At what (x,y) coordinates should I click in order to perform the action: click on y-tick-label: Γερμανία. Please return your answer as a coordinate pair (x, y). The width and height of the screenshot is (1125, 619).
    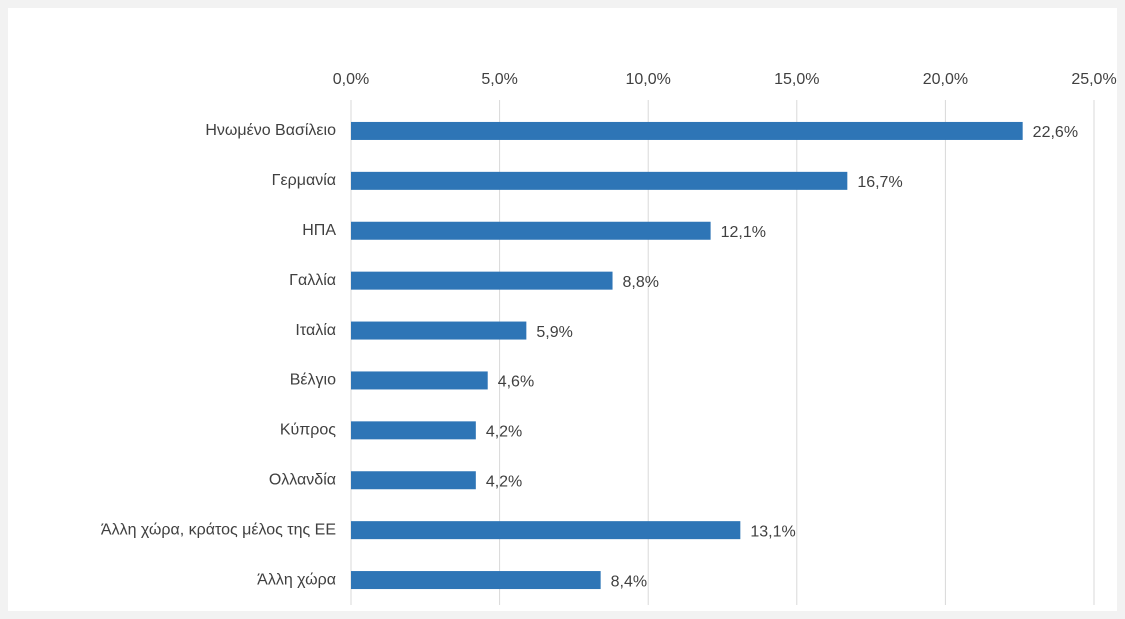
    Looking at the image, I should click on (304, 180).